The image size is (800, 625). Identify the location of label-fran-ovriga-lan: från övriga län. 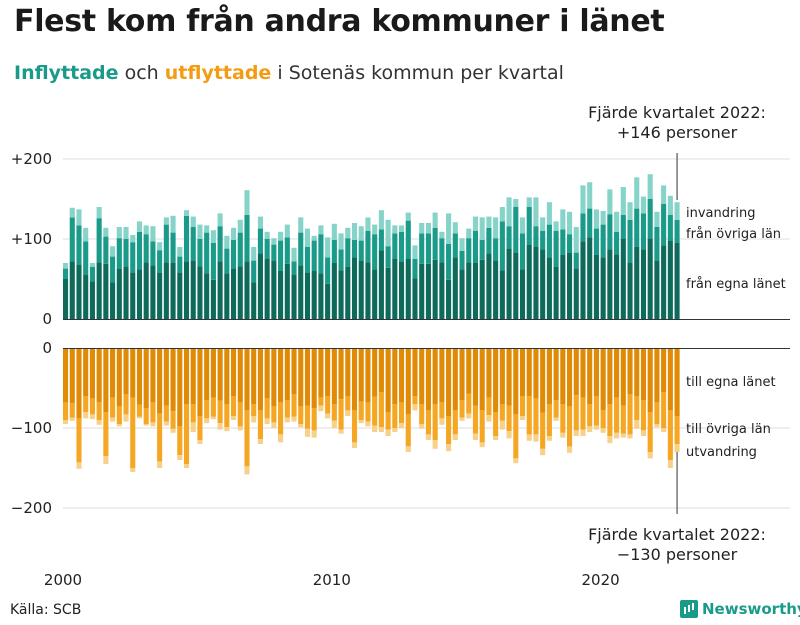
(733, 234).